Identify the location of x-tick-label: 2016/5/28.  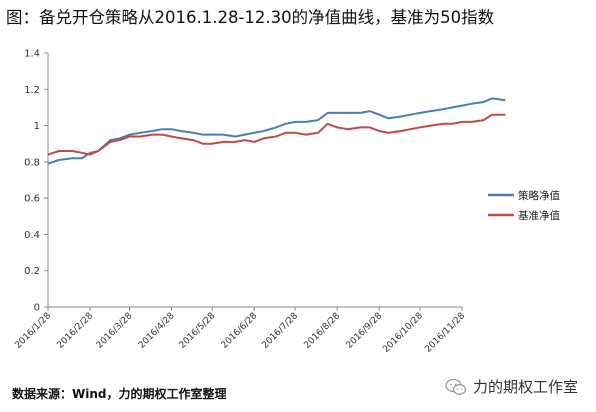
(198, 331).